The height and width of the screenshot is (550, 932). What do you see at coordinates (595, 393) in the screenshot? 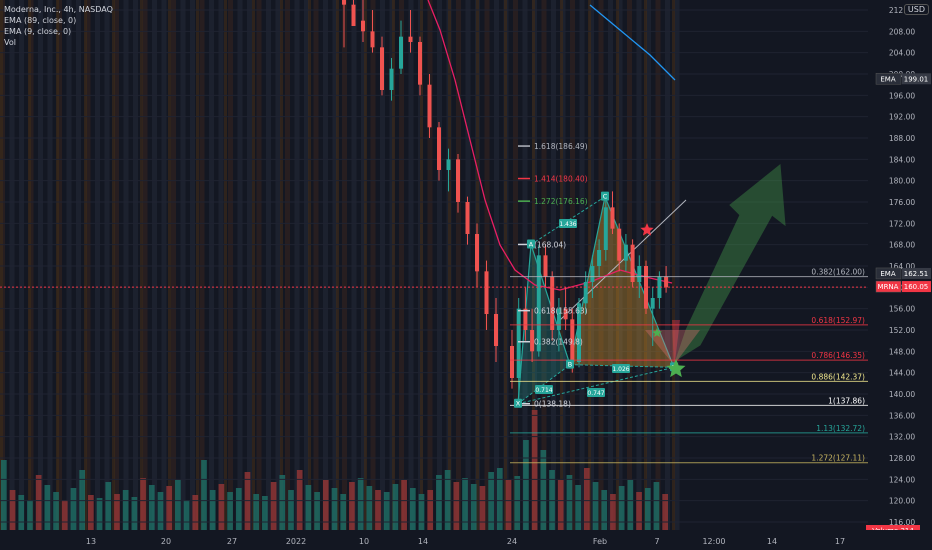
I see `ratio-label: 0.747` at bounding box center [595, 393].